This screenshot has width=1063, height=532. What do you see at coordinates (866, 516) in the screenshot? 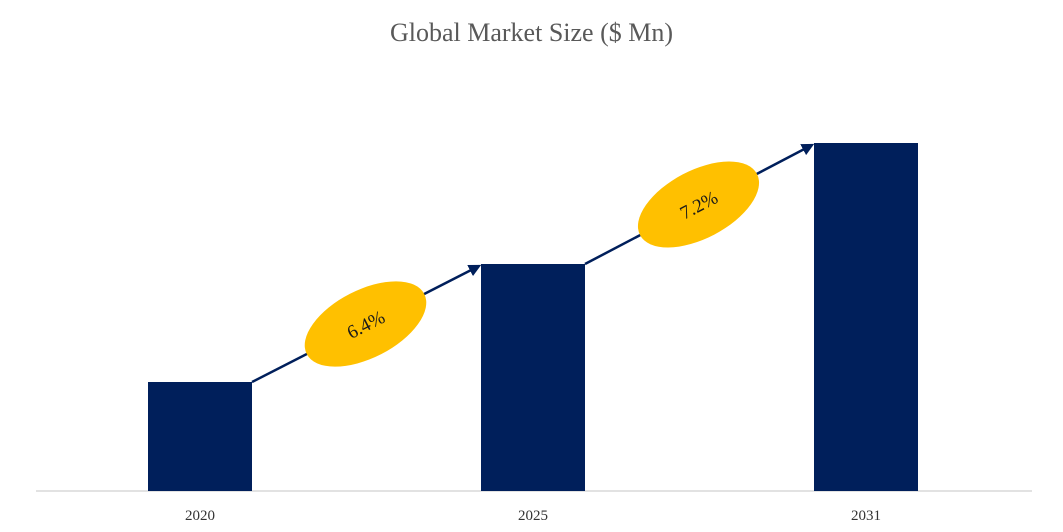
I see `x-tick-label-2031: 2031` at bounding box center [866, 516].